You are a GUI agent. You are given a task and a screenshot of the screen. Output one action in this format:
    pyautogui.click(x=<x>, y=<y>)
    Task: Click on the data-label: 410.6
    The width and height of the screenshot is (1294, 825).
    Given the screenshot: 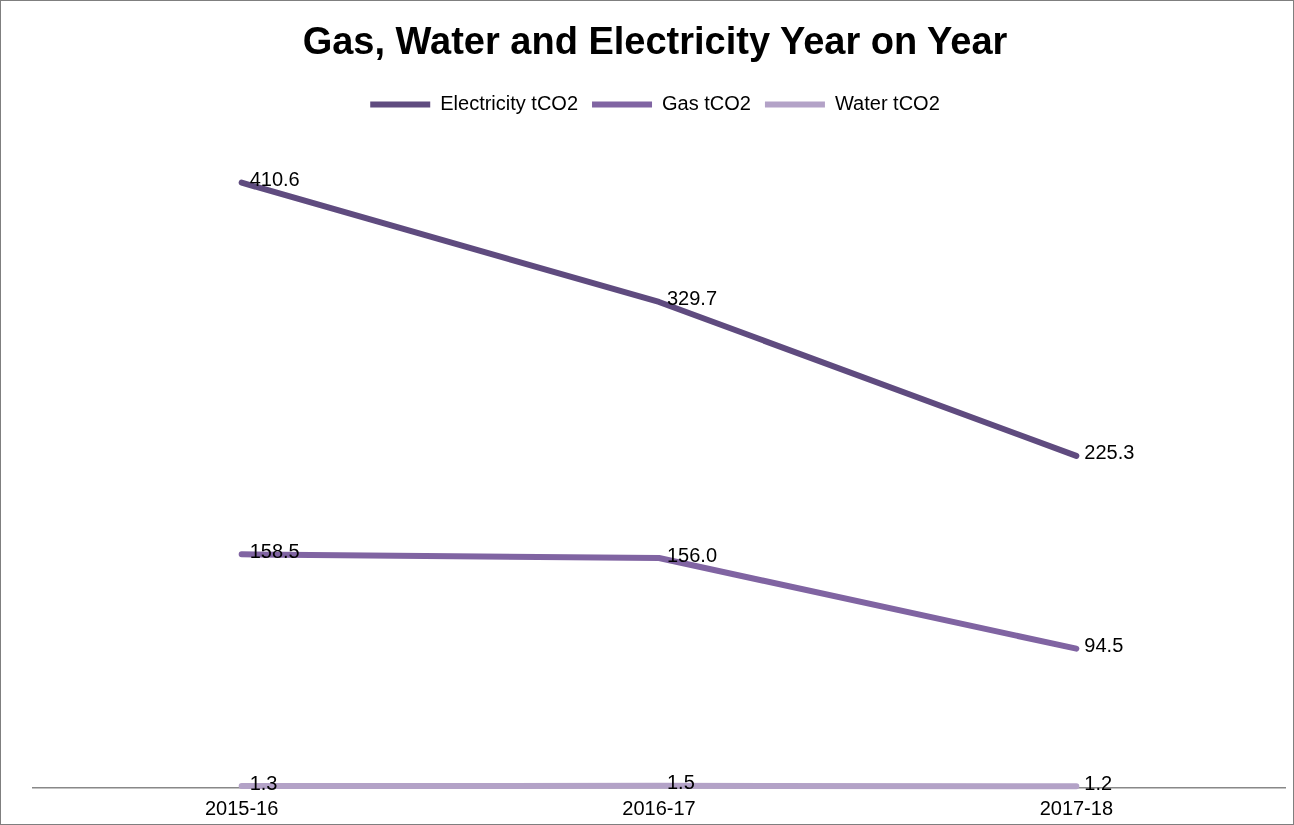 What is the action you would take?
    pyautogui.click(x=274, y=179)
    